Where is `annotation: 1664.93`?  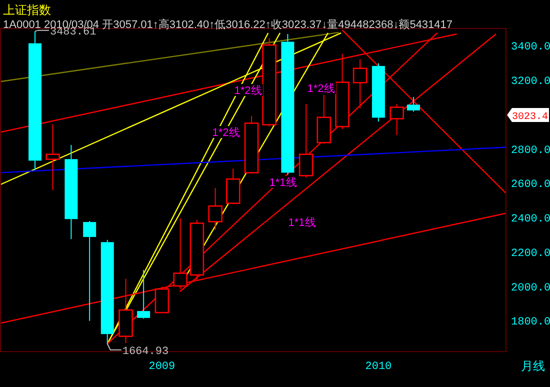
annotation: 1664.93 is located at coordinates (145, 352).